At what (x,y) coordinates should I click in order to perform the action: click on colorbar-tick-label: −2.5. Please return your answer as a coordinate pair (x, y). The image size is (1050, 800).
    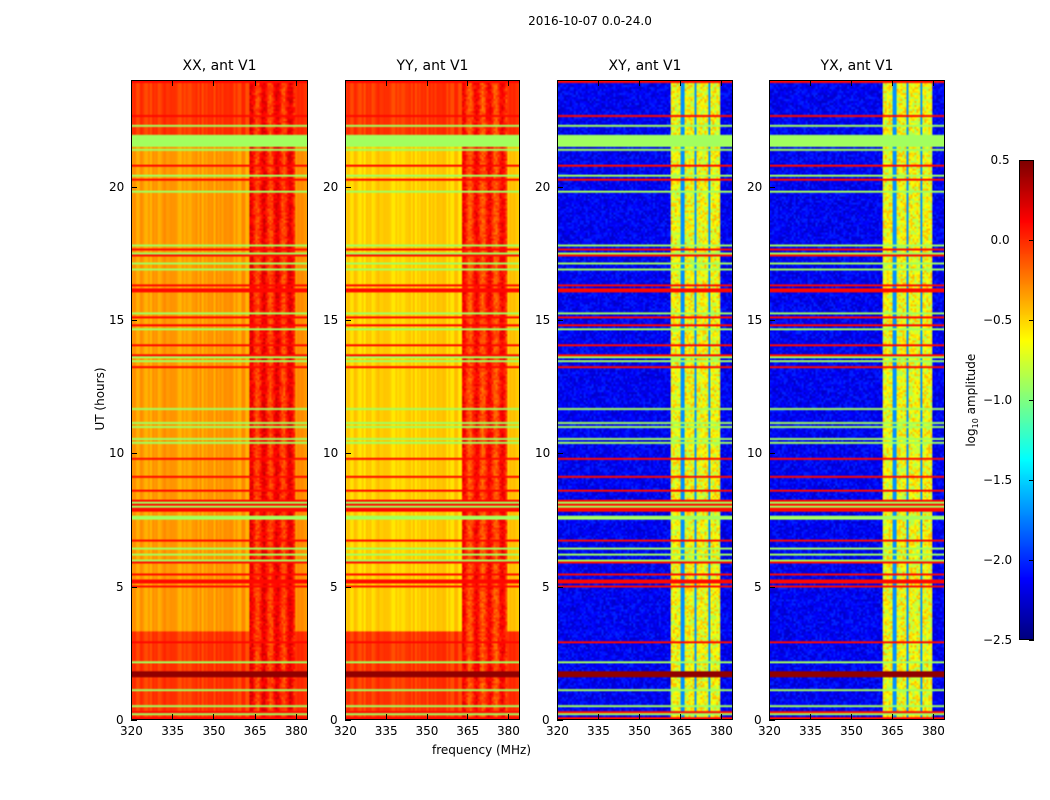
    Looking at the image, I should click on (998, 640).